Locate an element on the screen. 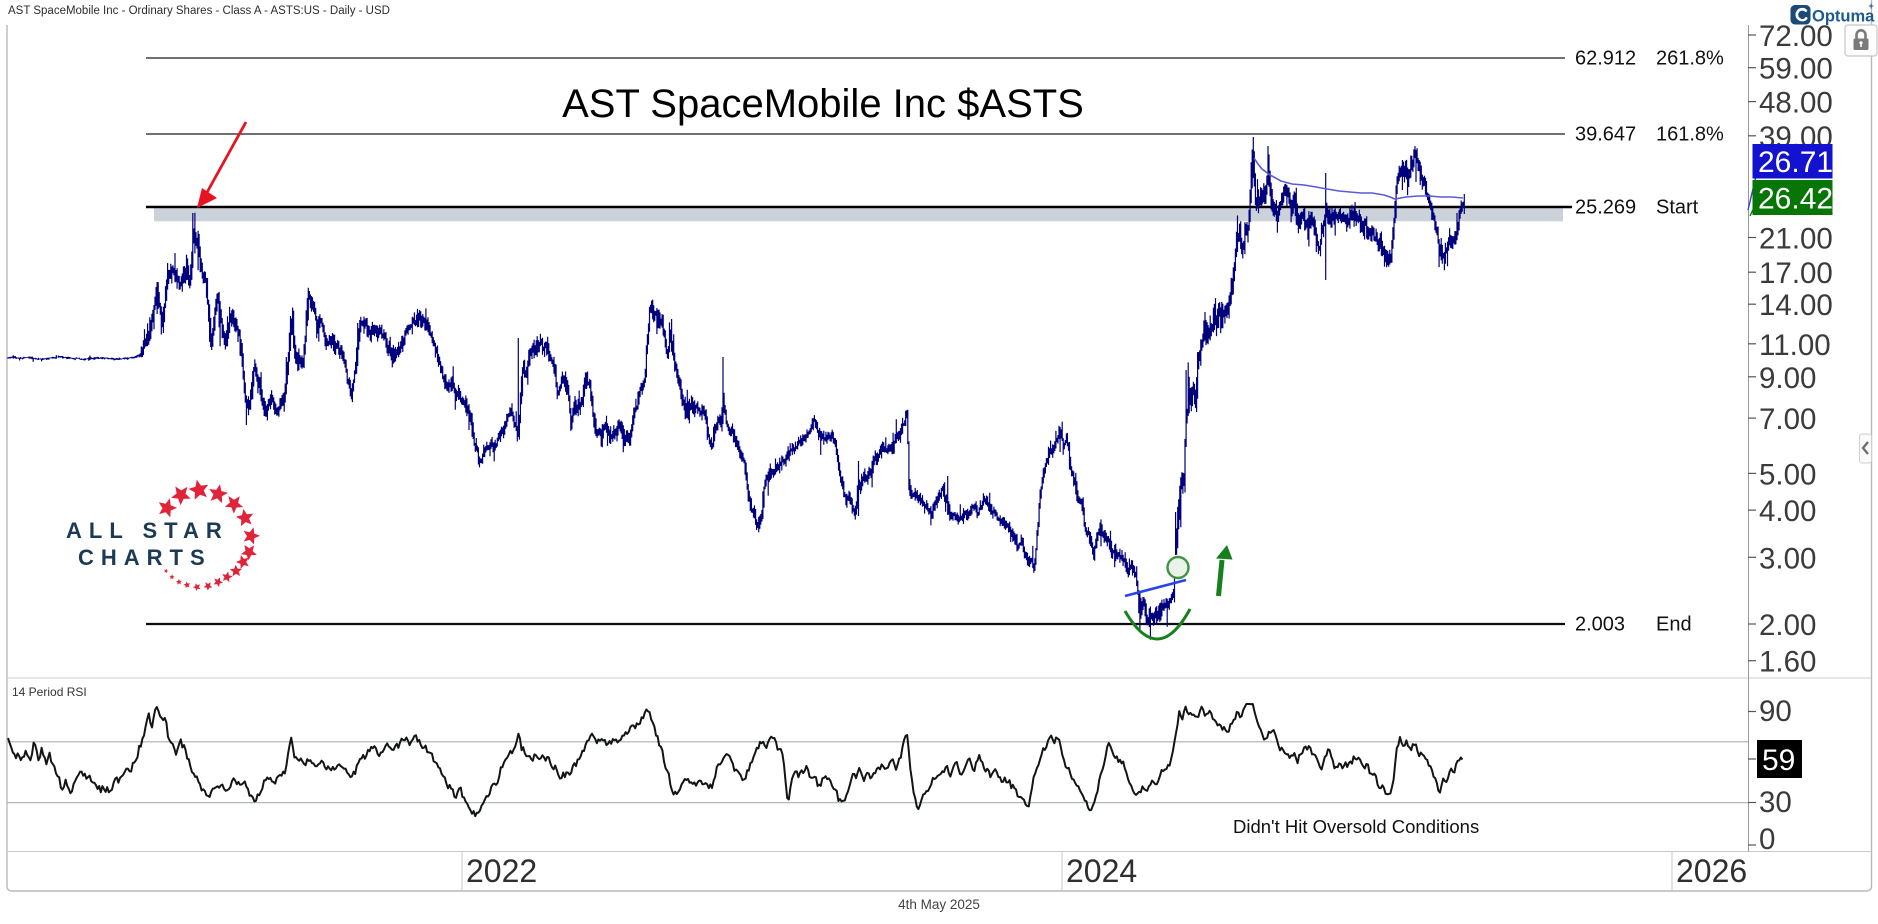 This screenshot has height=924, width=1878. svg-text: 90 is located at coordinates (1775, 711).